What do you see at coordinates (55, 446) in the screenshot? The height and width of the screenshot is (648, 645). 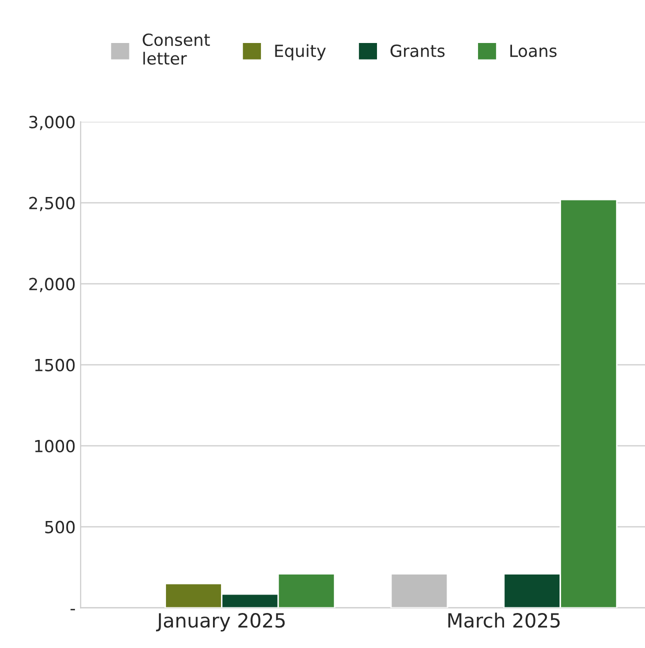 I see `y-tick-label: 1000` at bounding box center [55, 446].